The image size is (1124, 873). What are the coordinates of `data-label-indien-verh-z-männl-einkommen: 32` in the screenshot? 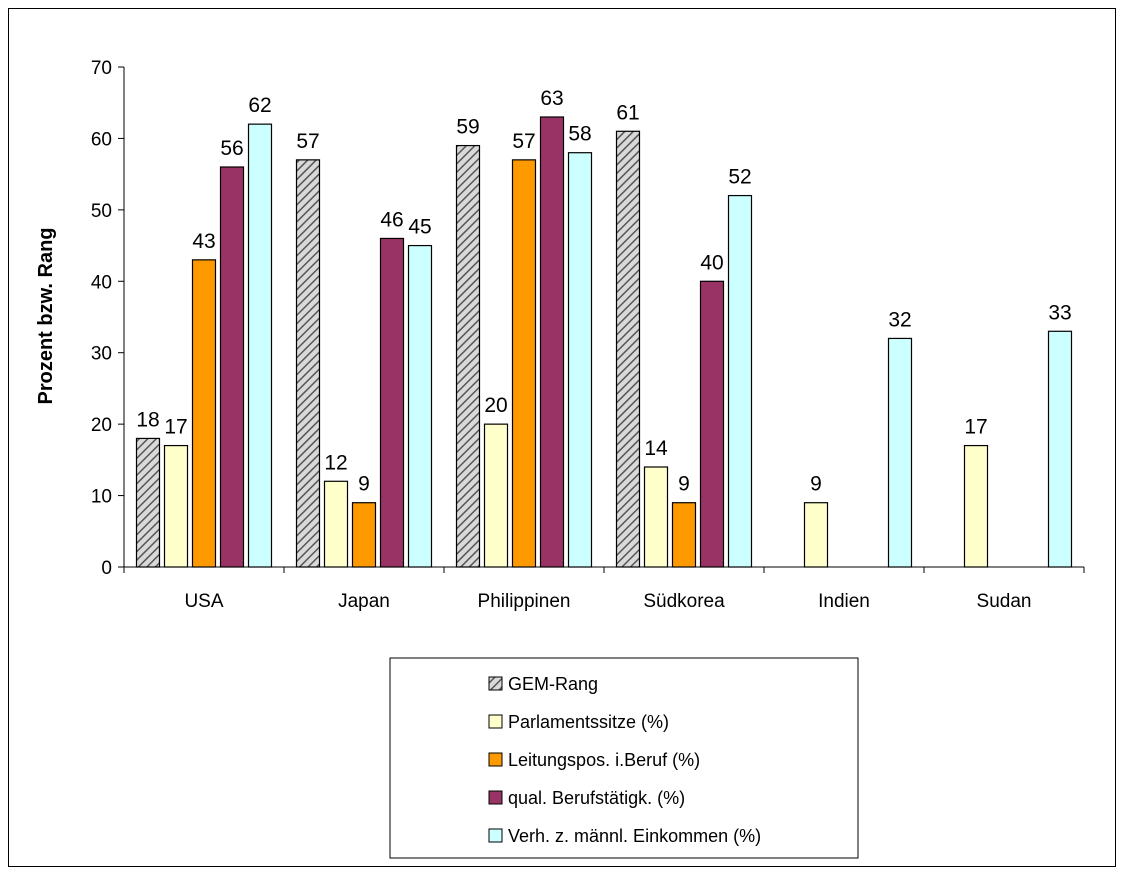 It's located at (899, 319).